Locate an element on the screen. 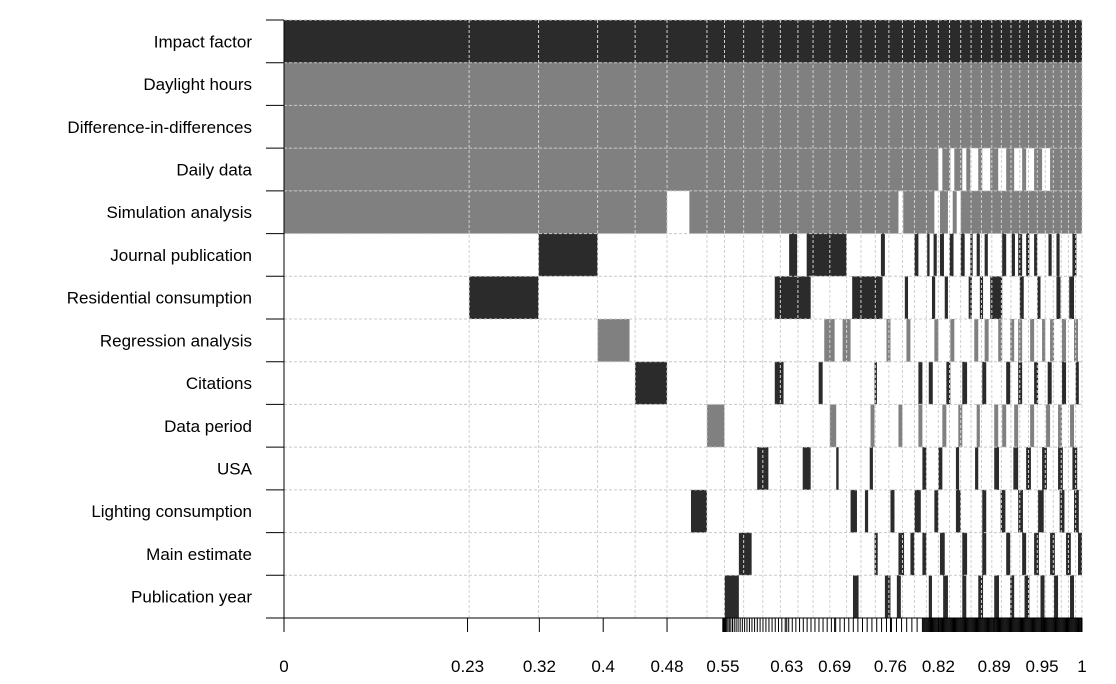  x-tick-label: 0.48 is located at coordinates (666, 666).